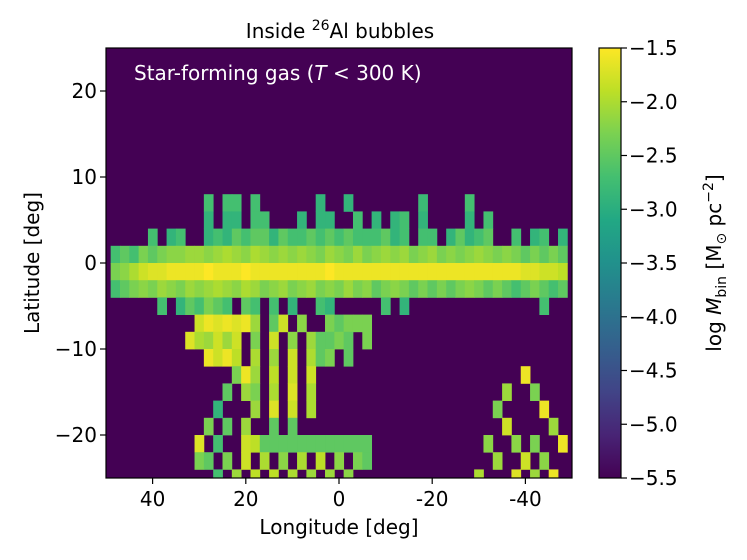 The height and width of the screenshot is (560, 747). What do you see at coordinates (653, 156) in the screenshot?
I see `colorbar-tick-label: −2.5` at bounding box center [653, 156].